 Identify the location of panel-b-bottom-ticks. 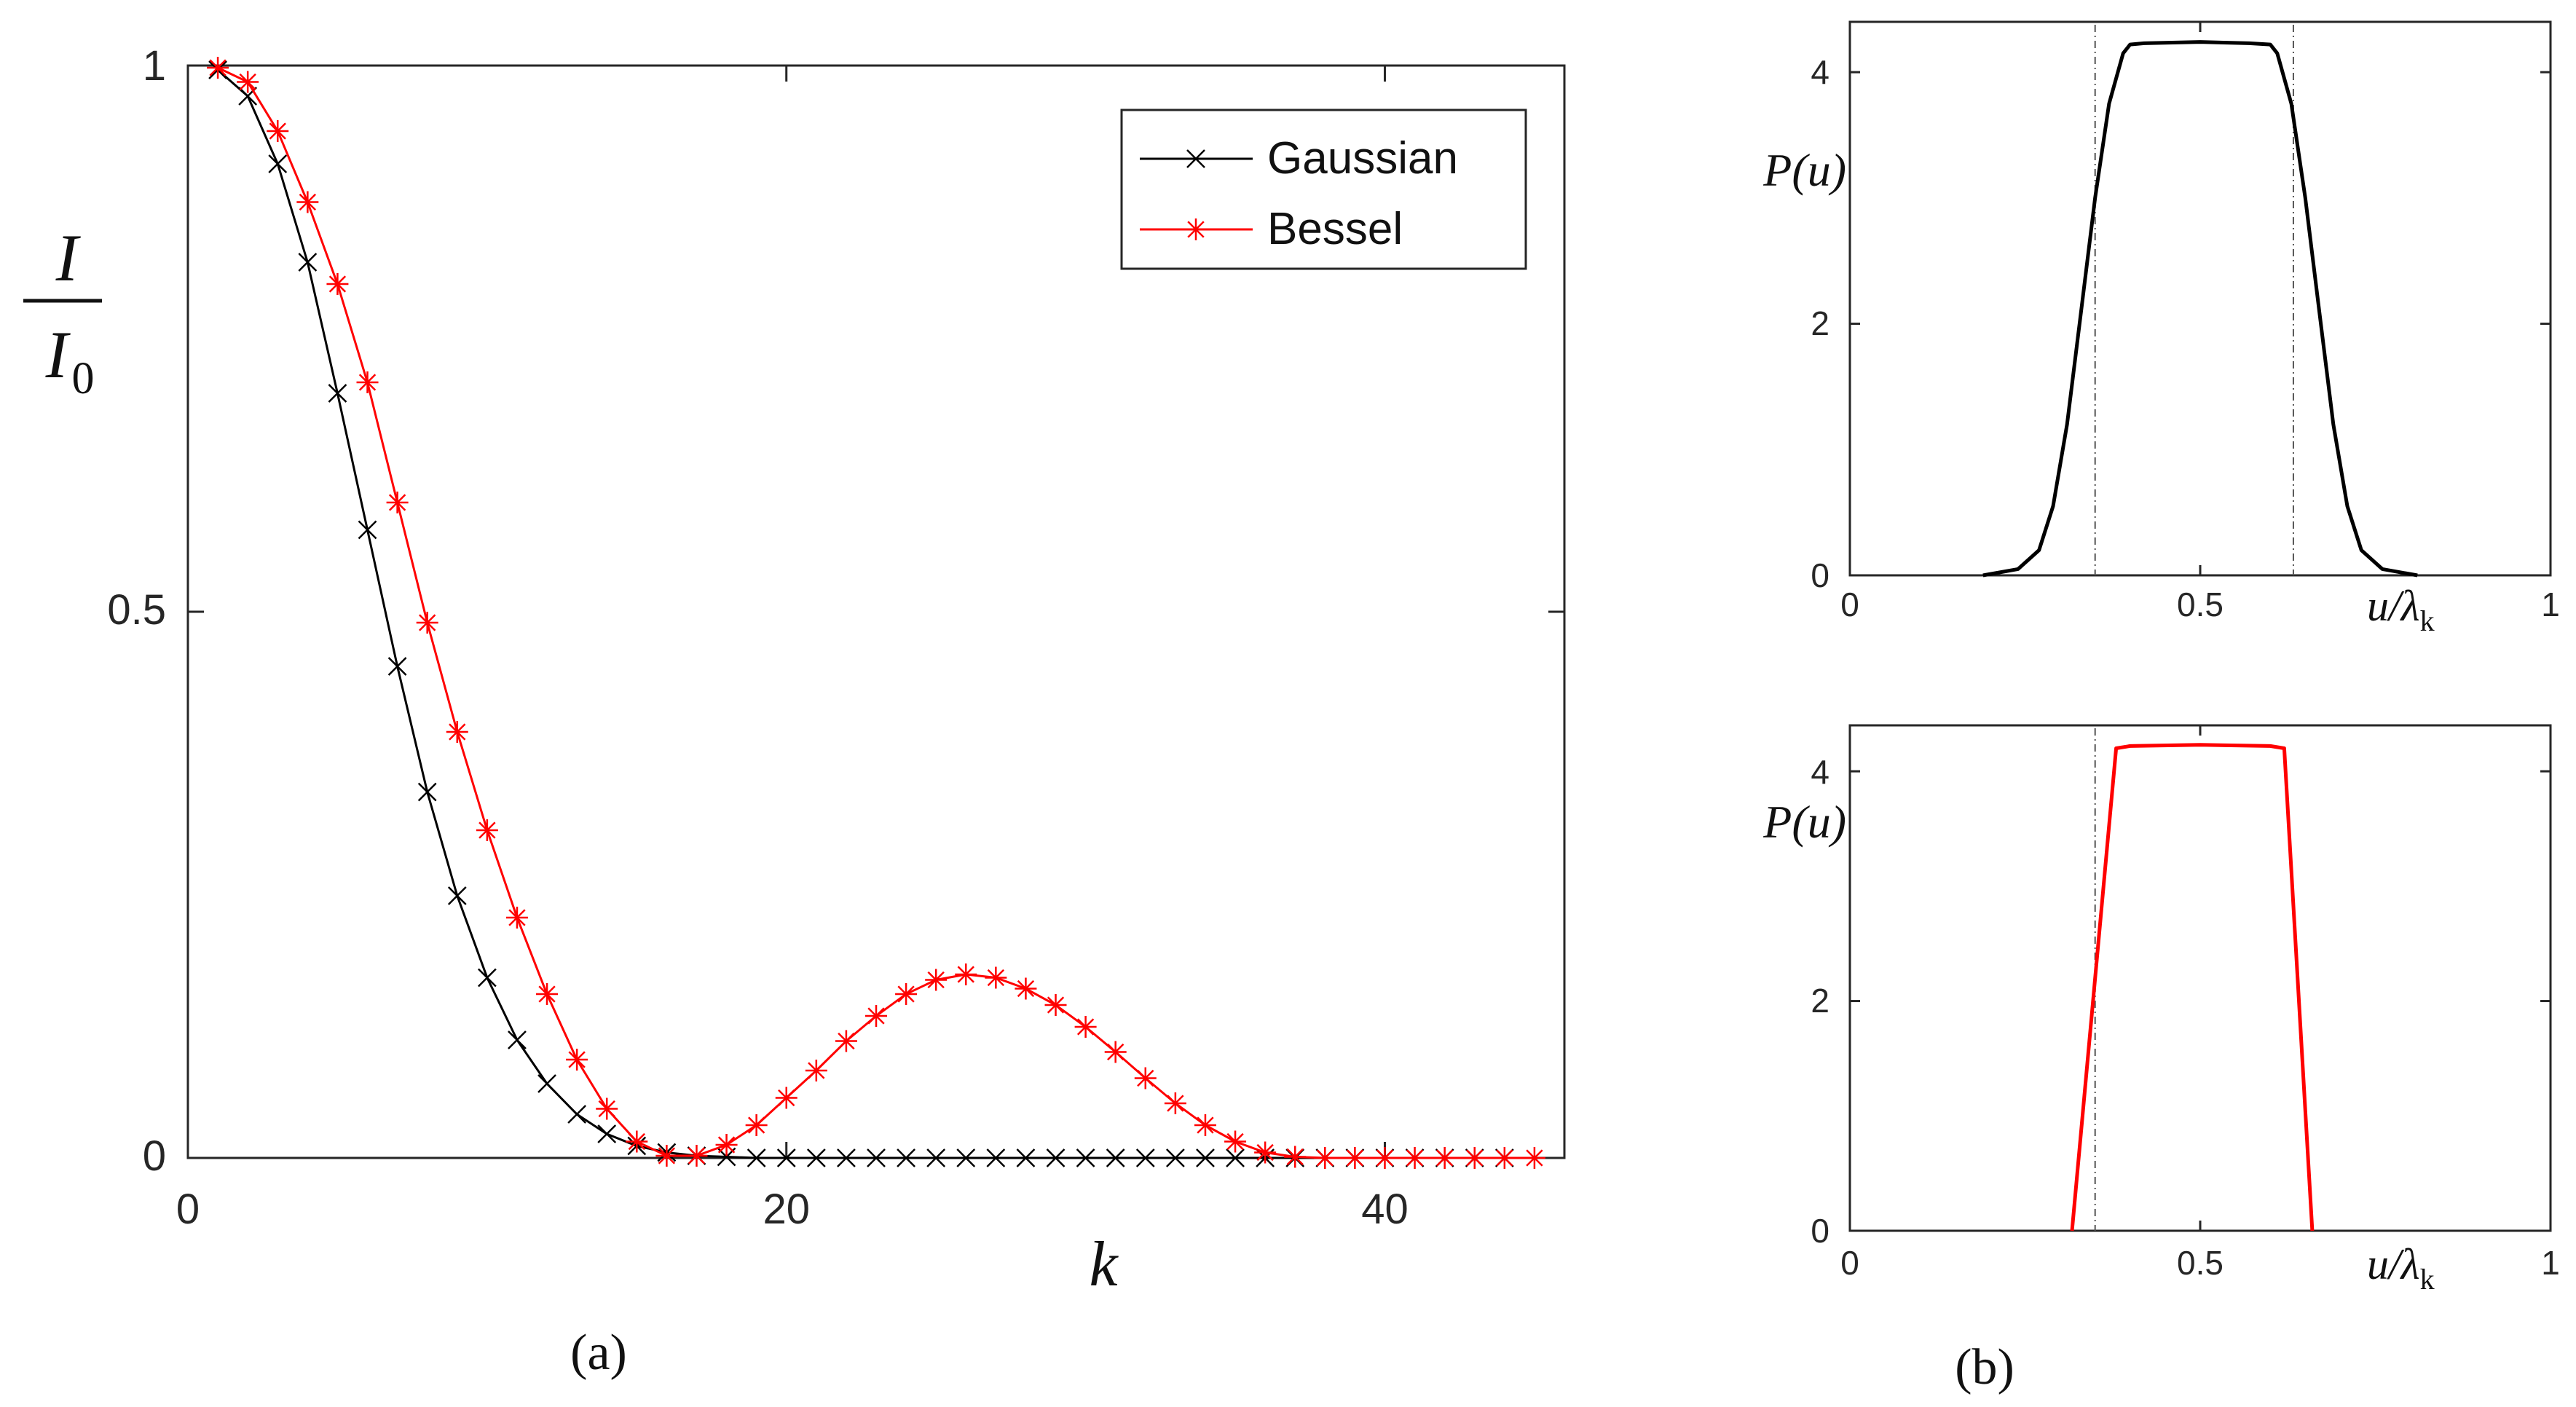
(2200, 979).